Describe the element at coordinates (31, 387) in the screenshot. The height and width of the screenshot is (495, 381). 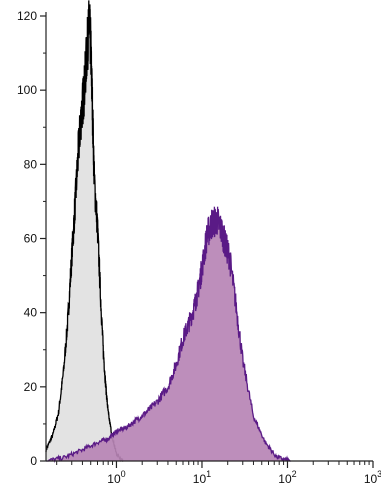
I see `y-tick-label: 20` at that location.